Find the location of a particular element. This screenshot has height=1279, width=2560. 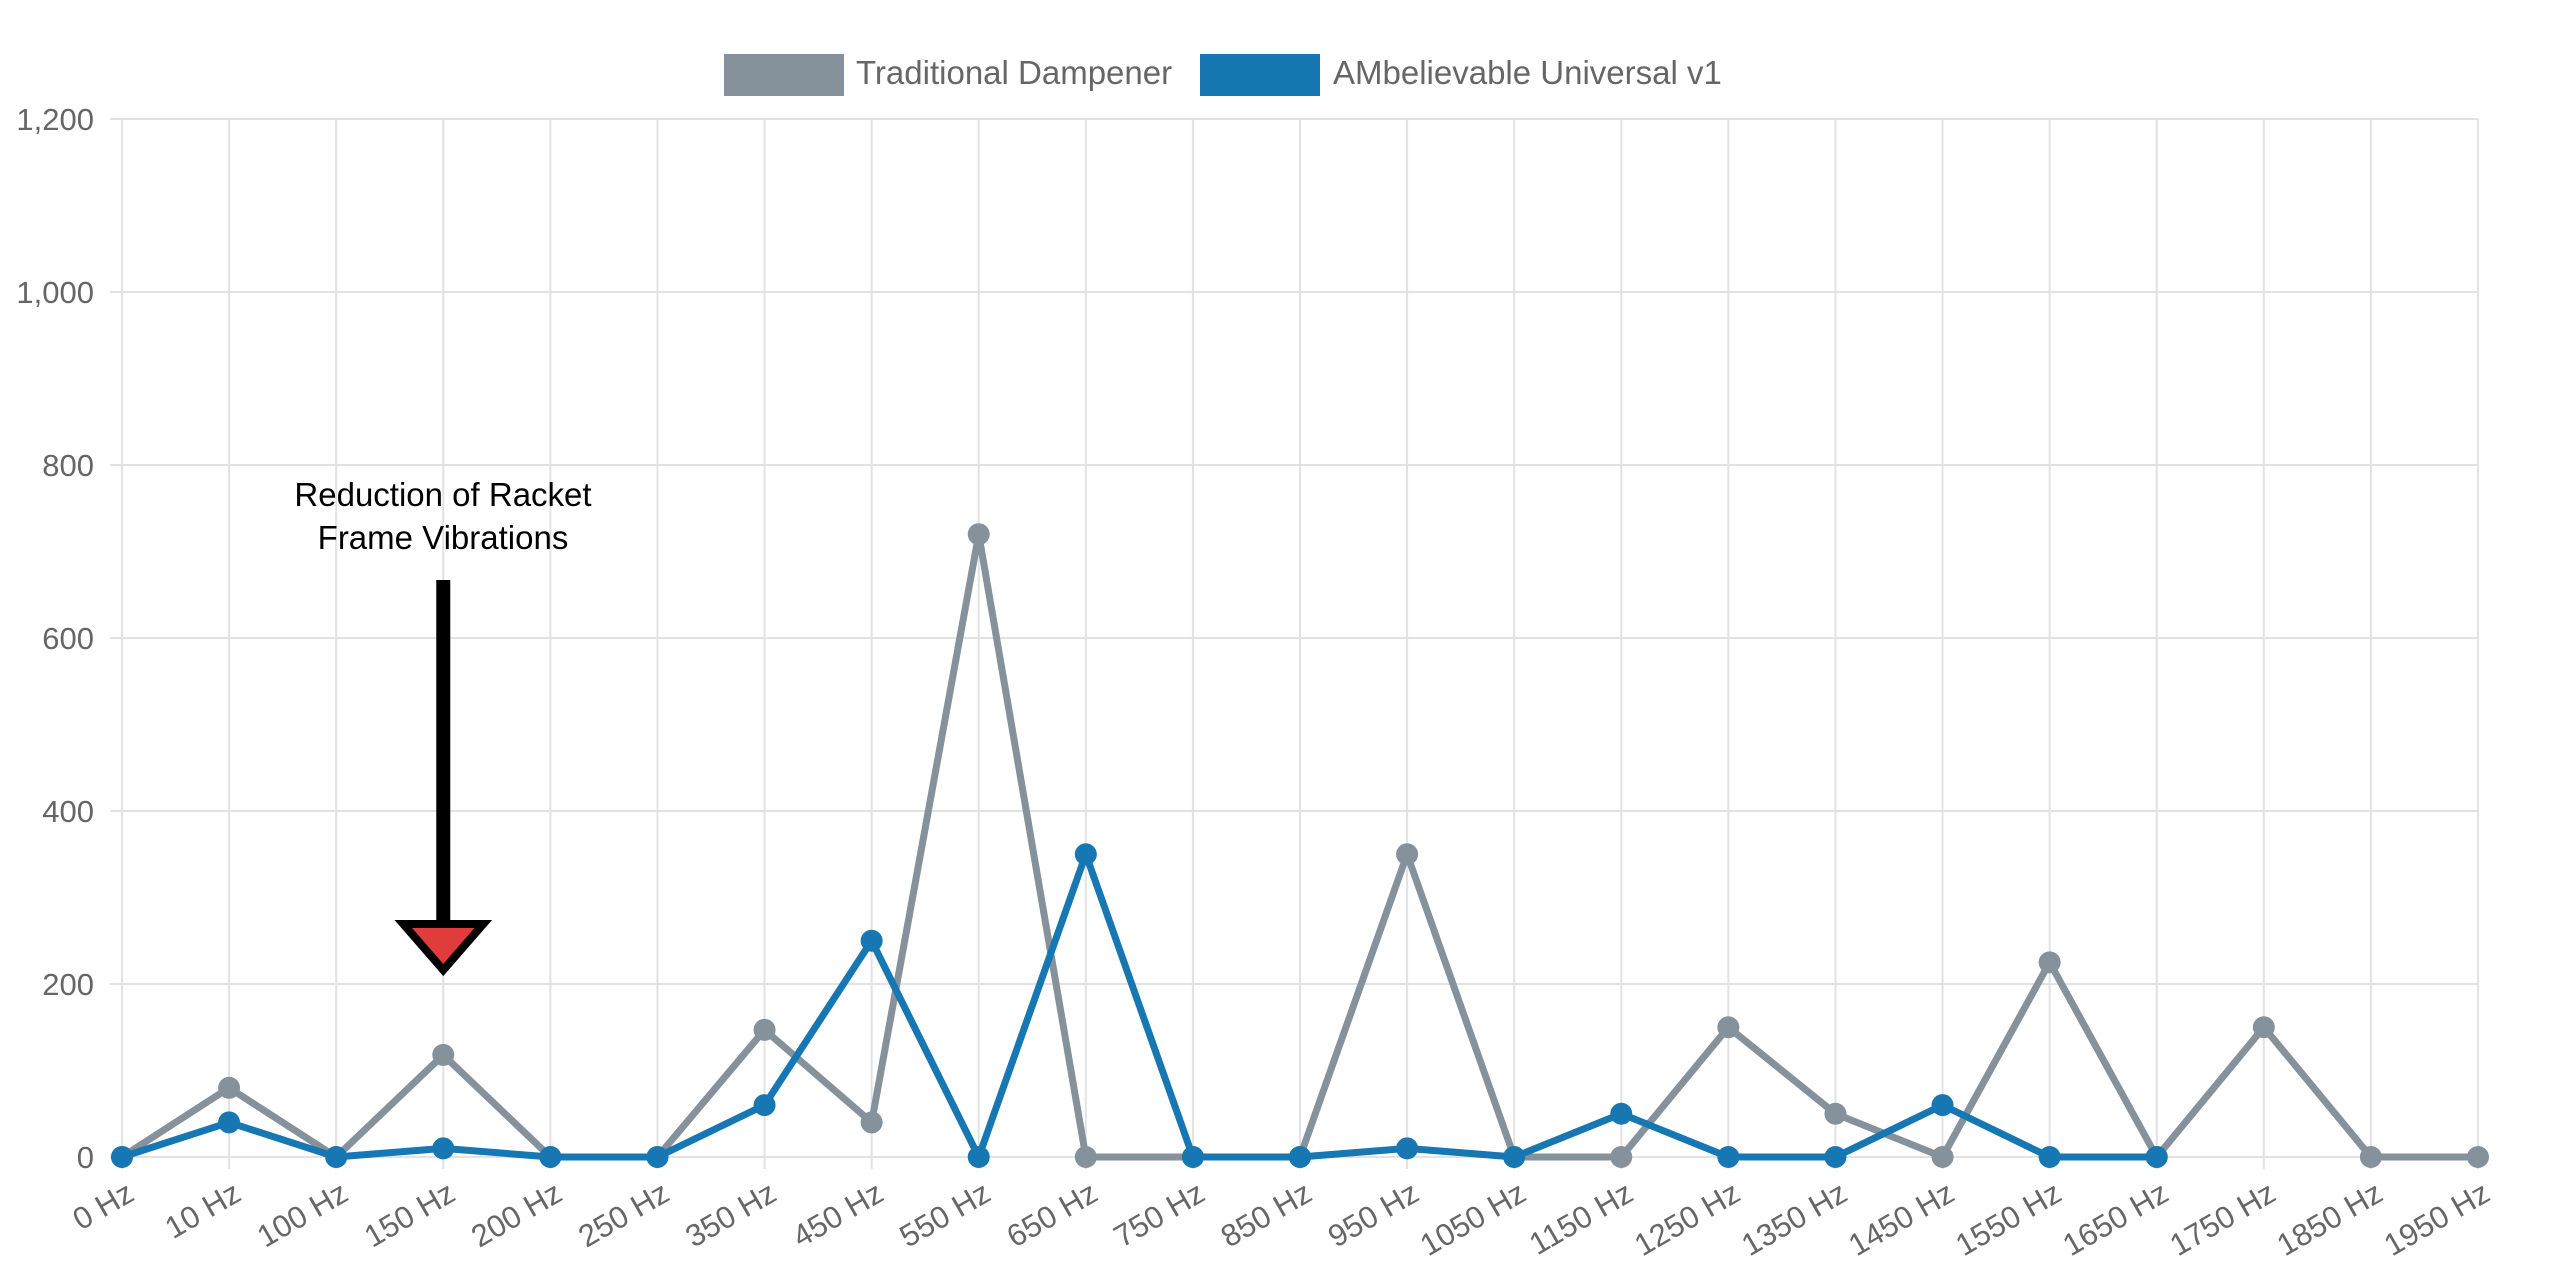

x-tick-label: 100 Hz is located at coordinates (302, 1214).